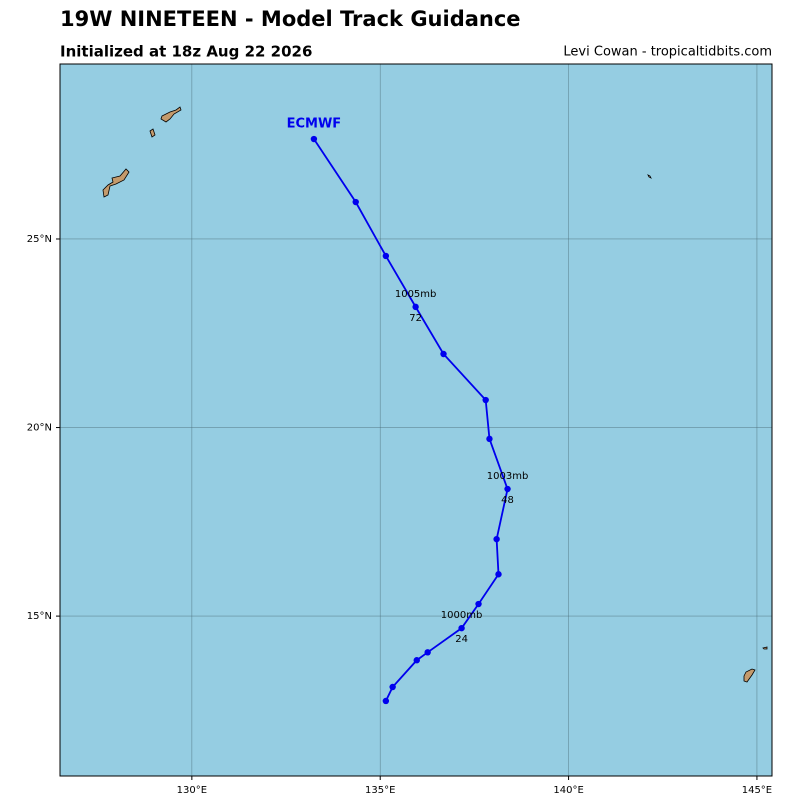 This screenshot has width=800, height=800. I want to click on x-tick-label: 130°E, so click(192, 790).